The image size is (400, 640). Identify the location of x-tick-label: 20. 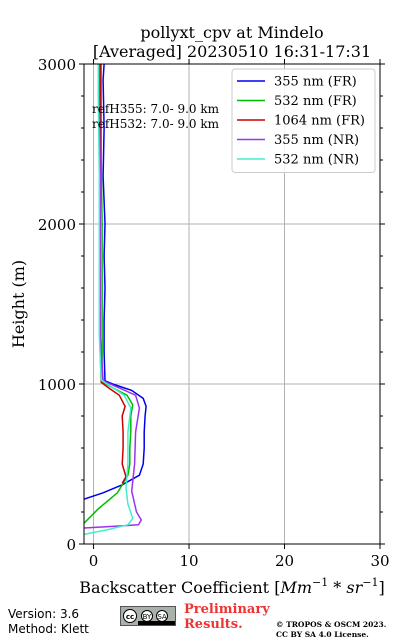
(284, 561).